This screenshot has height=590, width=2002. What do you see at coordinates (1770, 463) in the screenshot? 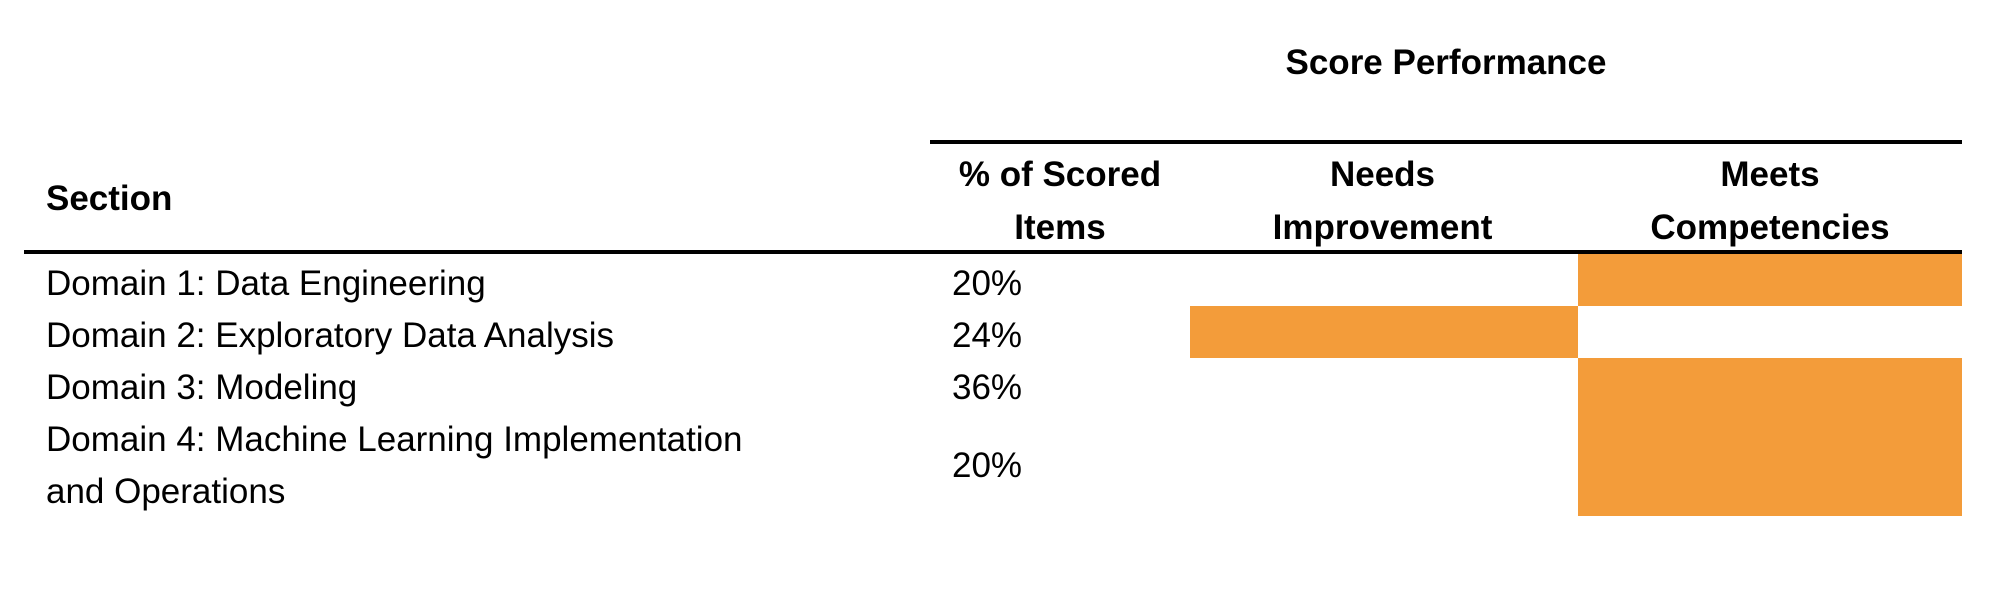
I see `row-4-meets-competencies-bar` at bounding box center [1770, 463].